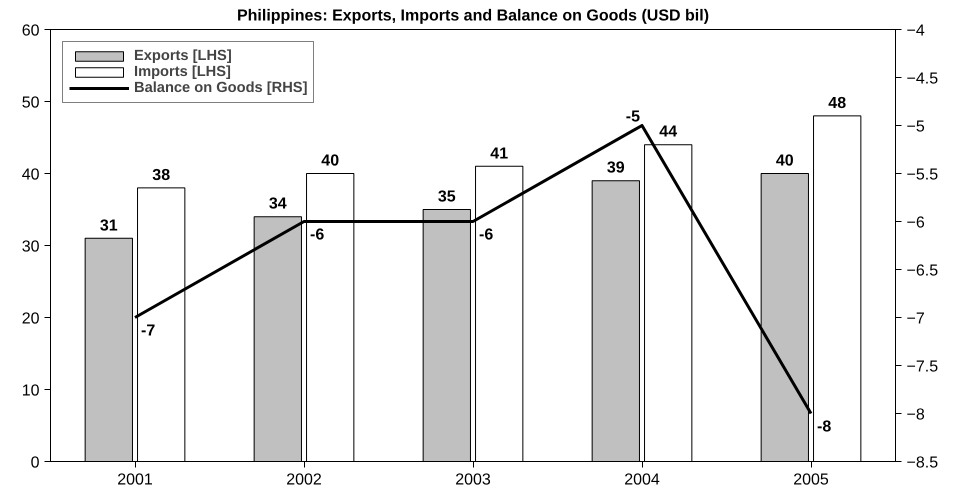 This screenshot has height=491, width=955. What do you see at coordinates (633, 117) in the screenshot?
I see `data-label: -5` at bounding box center [633, 117].